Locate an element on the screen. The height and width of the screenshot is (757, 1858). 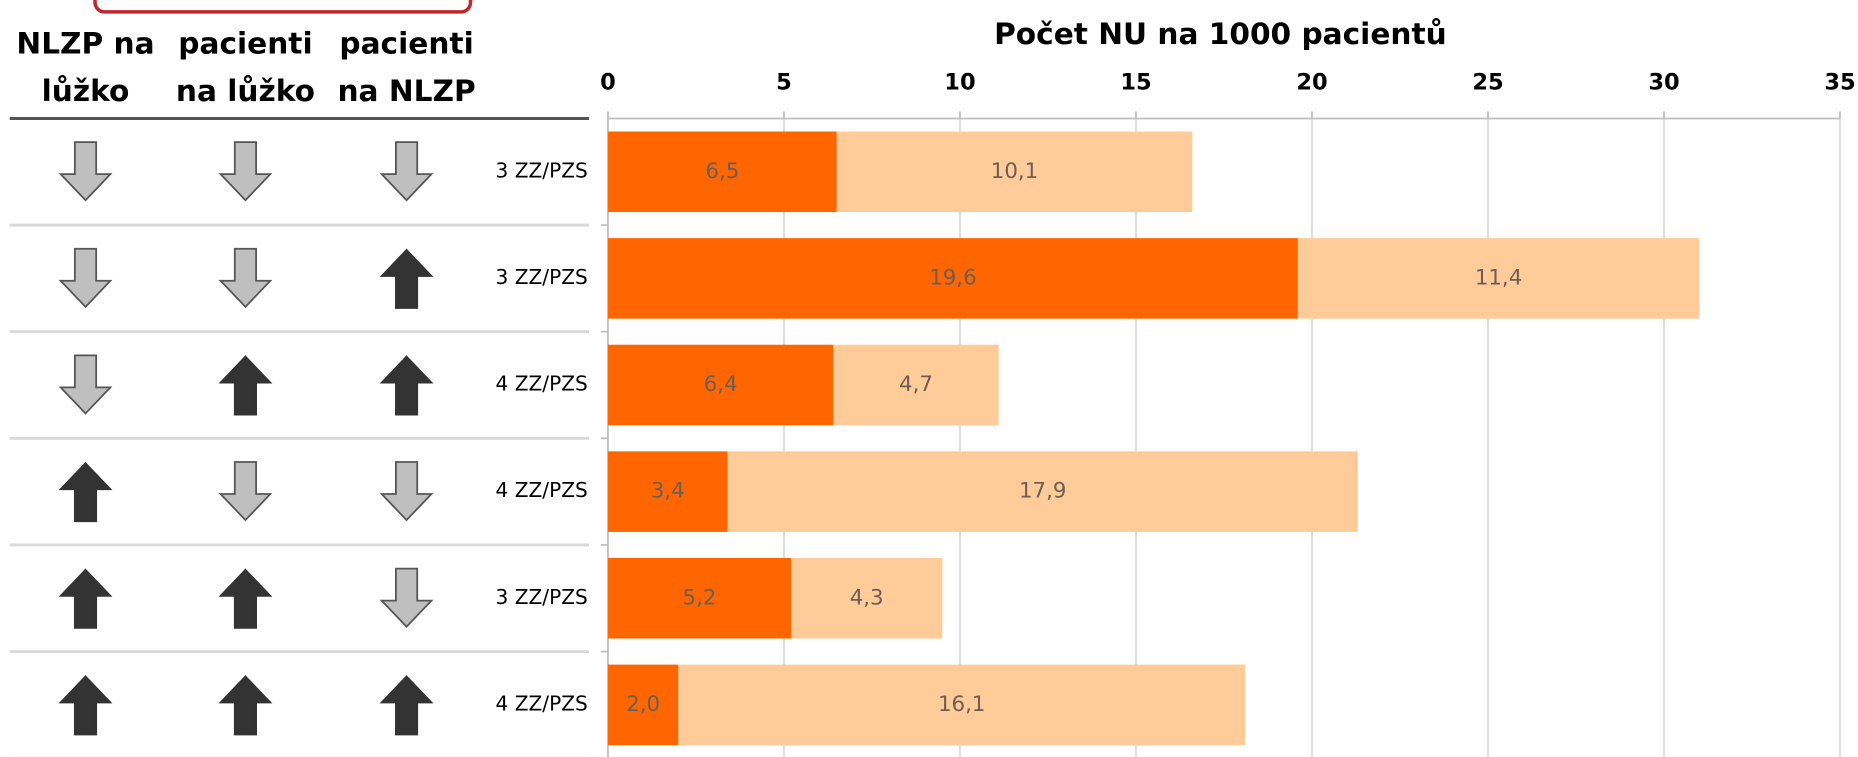
value-label: 5,2 is located at coordinates (700, 597).